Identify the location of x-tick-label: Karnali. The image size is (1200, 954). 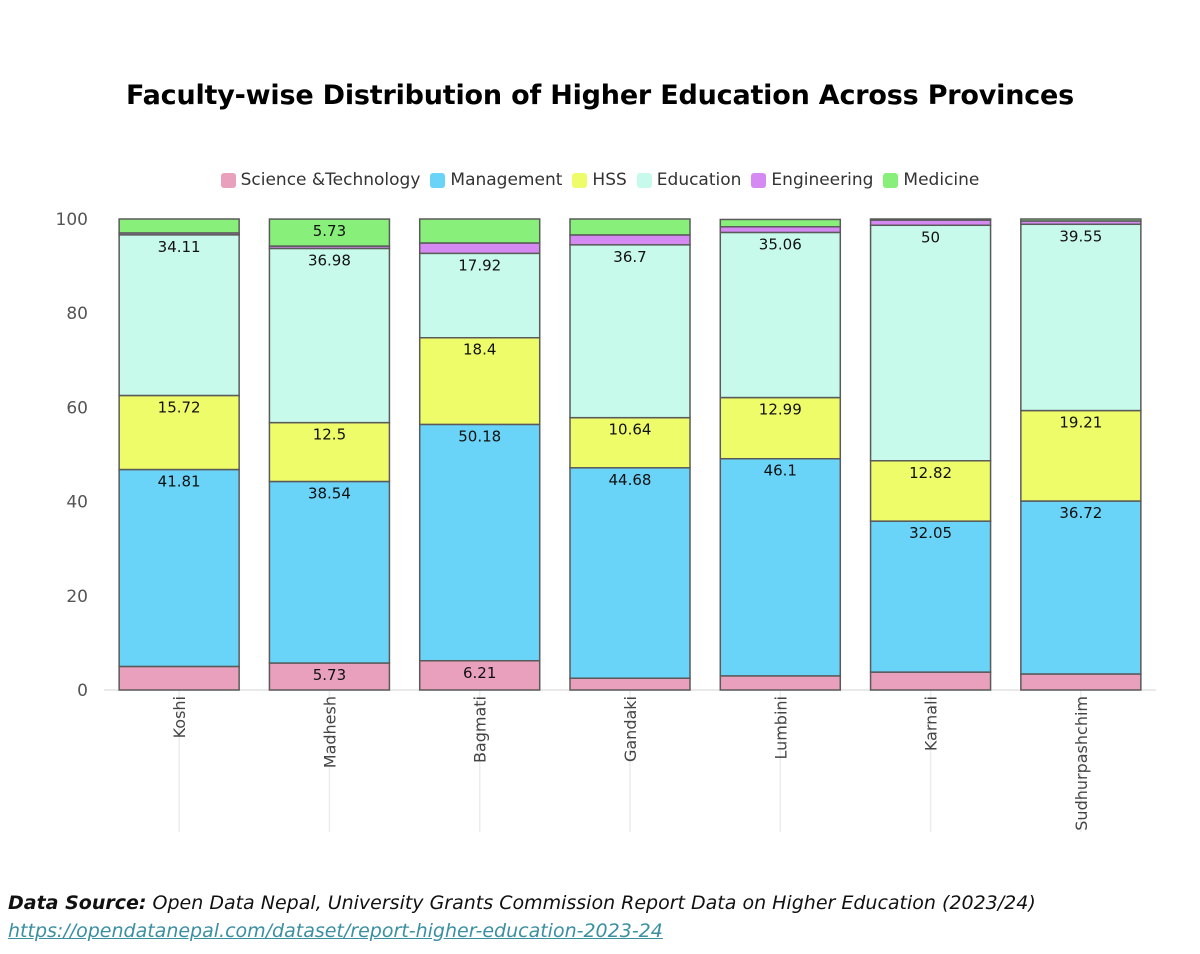
(931, 723).